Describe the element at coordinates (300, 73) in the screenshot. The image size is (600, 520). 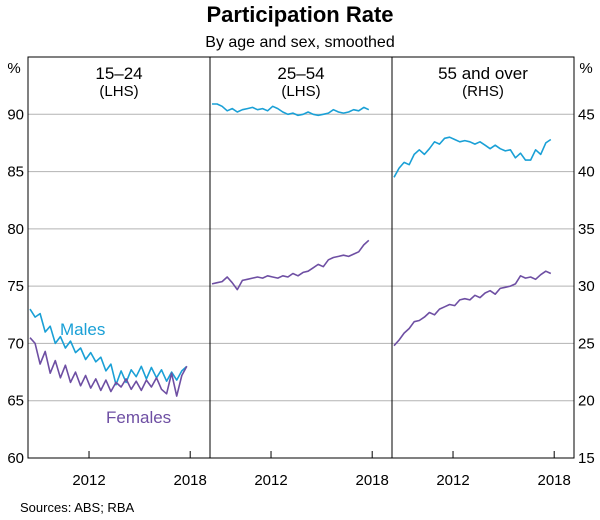
I see `panel-title: 25–54` at that location.